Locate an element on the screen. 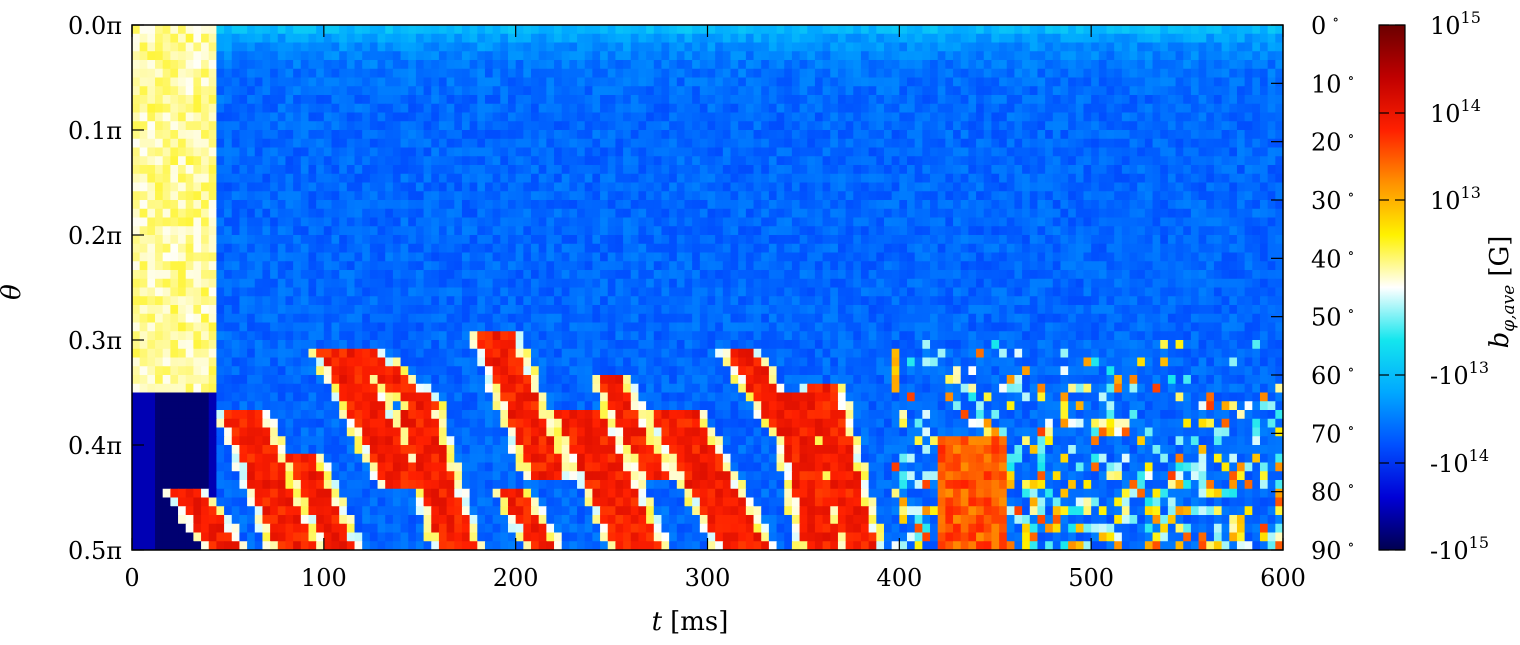 Image resolution: width=1520 pixels, height=645 pixels. colorbar-tick-label: 1013 is located at coordinates (1455, 199).